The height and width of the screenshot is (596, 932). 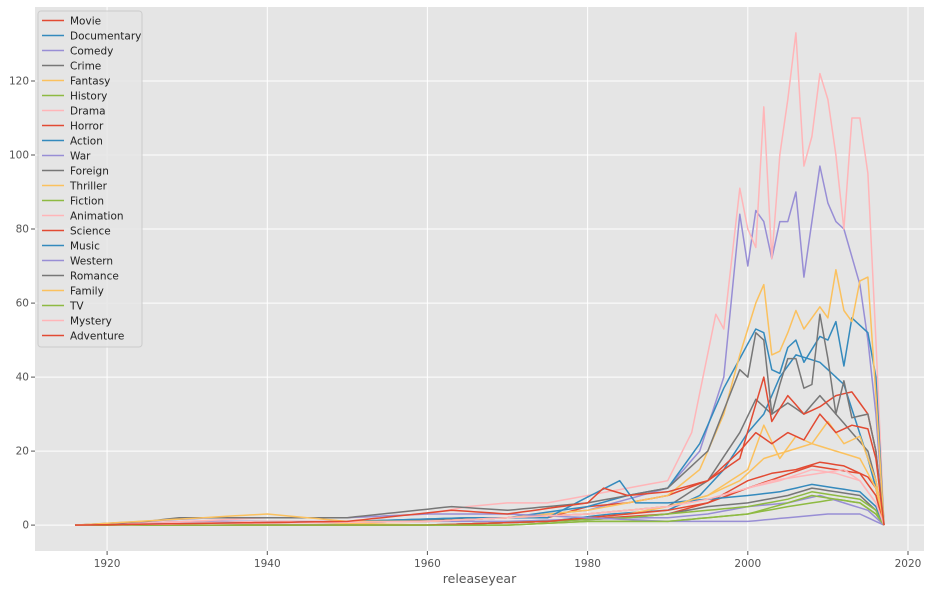 I want to click on legend-entry-war: War, so click(x=66, y=157).